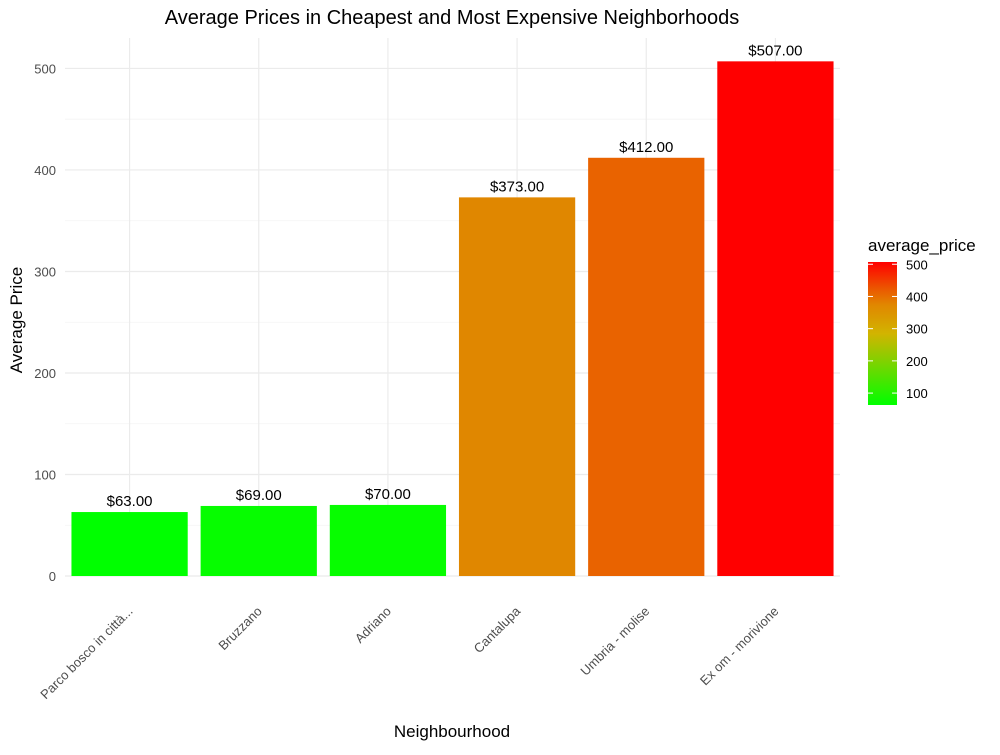 This screenshot has height=755, width=1000. Describe the element at coordinates (882, 333) in the screenshot. I see `legend-colorbar` at that location.